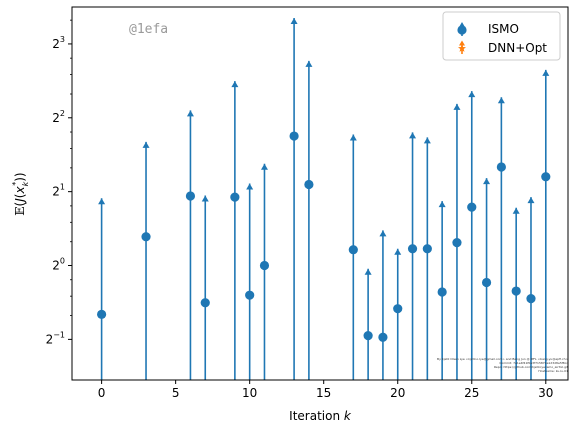 The image size is (578, 438). Describe the element at coordinates (517, 48) in the screenshot. I see `legend-label-dnn-opt: DNN+Opt` at that location.